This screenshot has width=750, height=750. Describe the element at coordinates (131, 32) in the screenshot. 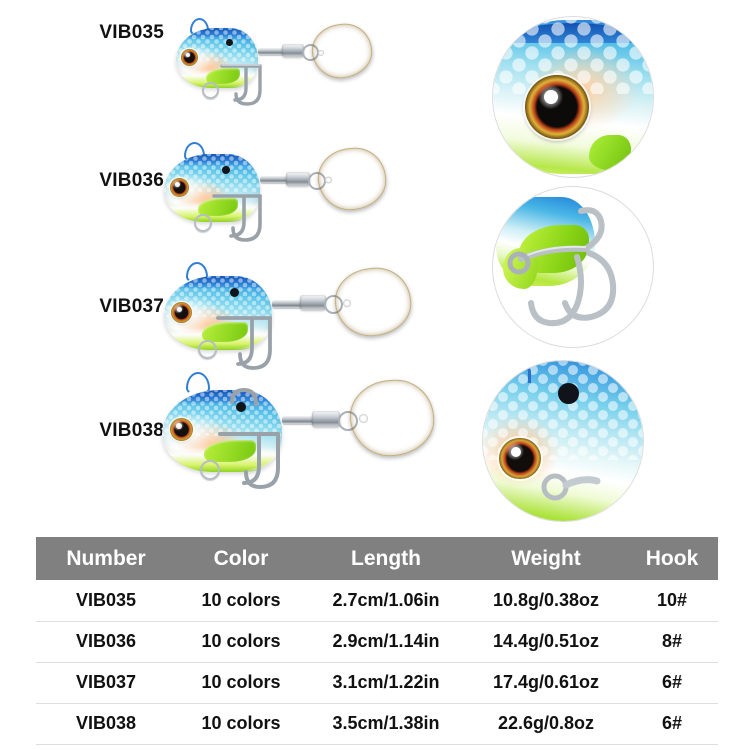

I see `product-label-vib035: VIB035` at that location.